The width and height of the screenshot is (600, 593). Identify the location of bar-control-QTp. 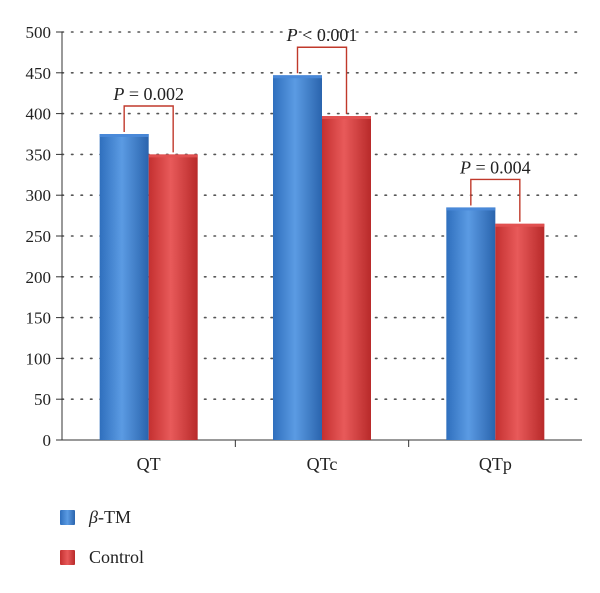
(520, 331).